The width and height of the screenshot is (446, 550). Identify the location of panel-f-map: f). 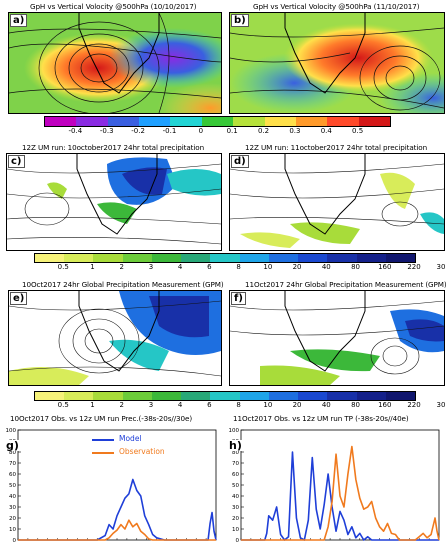
(337, 338).